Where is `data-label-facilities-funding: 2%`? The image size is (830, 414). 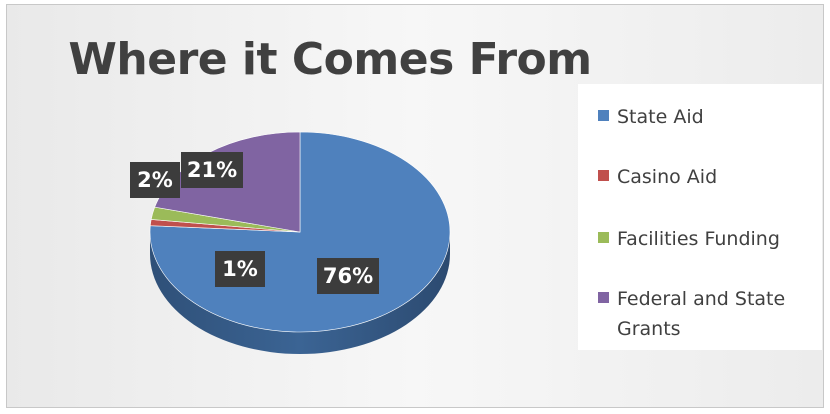 data-label-facilities-funding: 2% is located at coordinates (155, 180).